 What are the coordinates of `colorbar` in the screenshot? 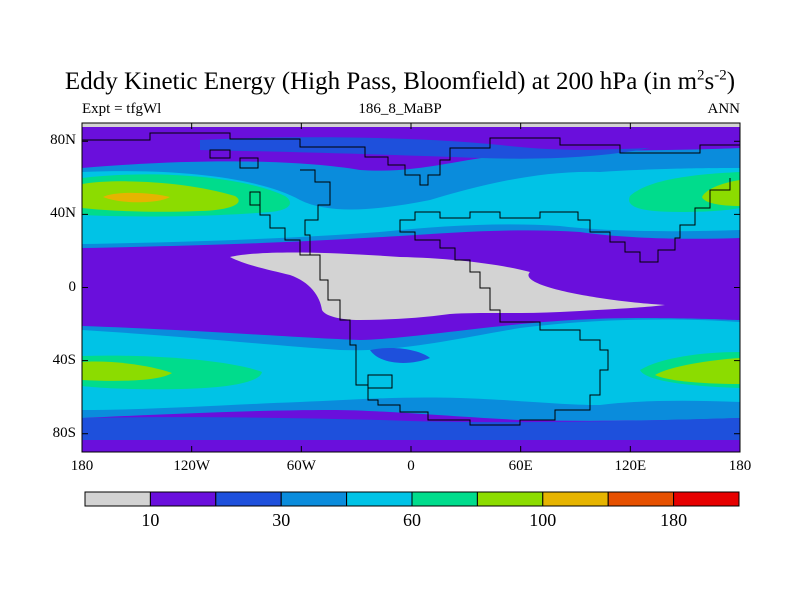 It's located at (412, 499).